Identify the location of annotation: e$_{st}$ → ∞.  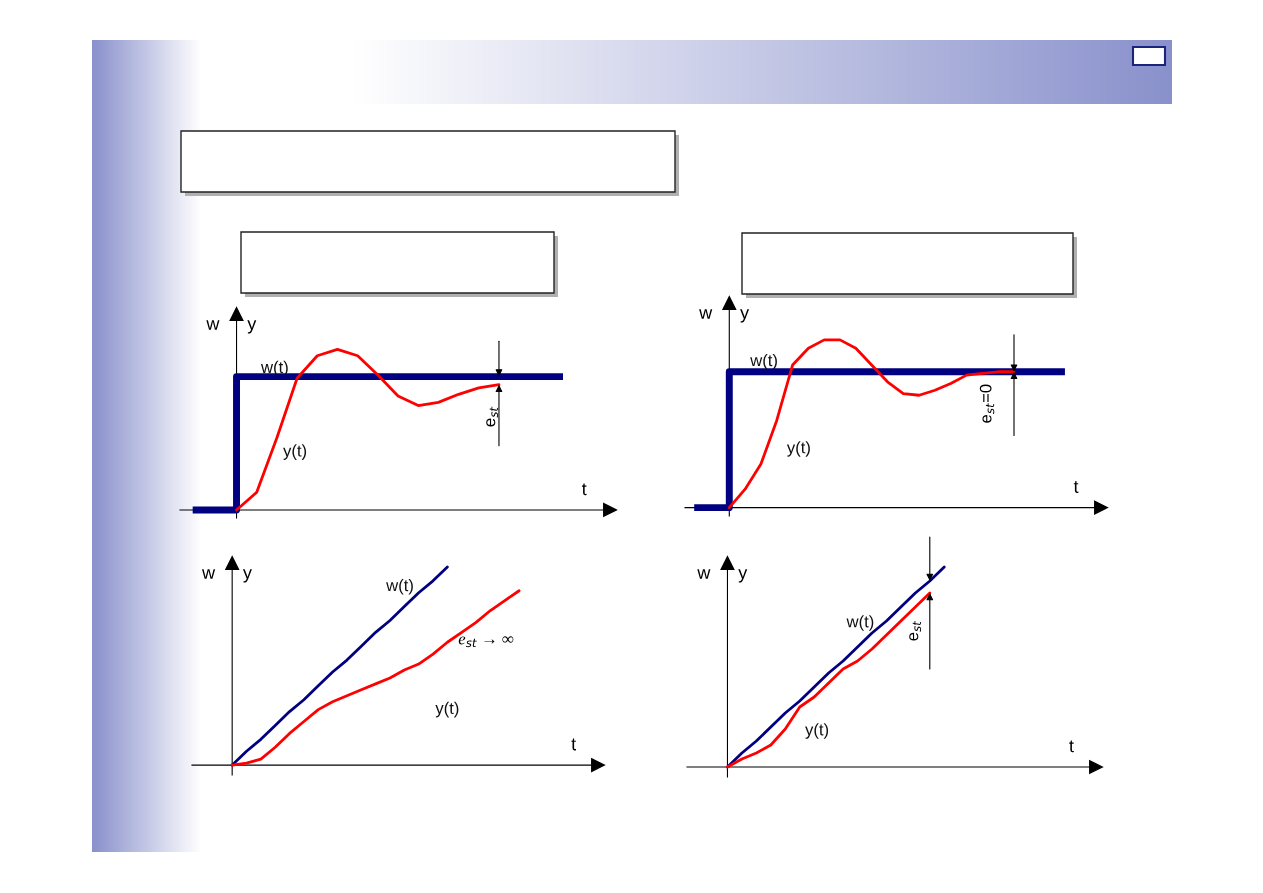
(486, 642).